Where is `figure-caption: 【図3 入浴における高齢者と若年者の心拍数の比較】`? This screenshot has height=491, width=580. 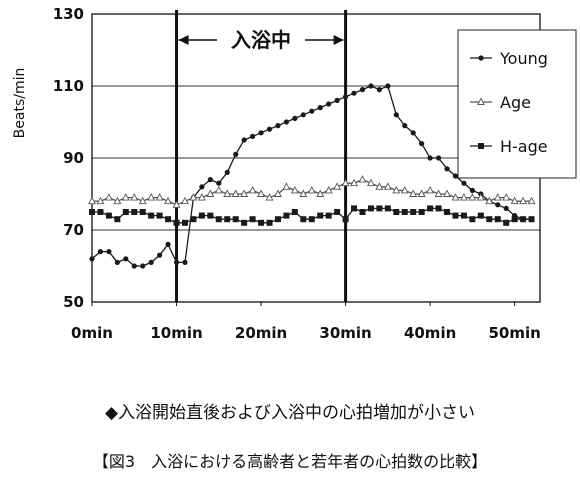
figure-caption: 【図3 入浴における高齢者と若年者の心拍数の比較】 is located at coordinates (290, 461).